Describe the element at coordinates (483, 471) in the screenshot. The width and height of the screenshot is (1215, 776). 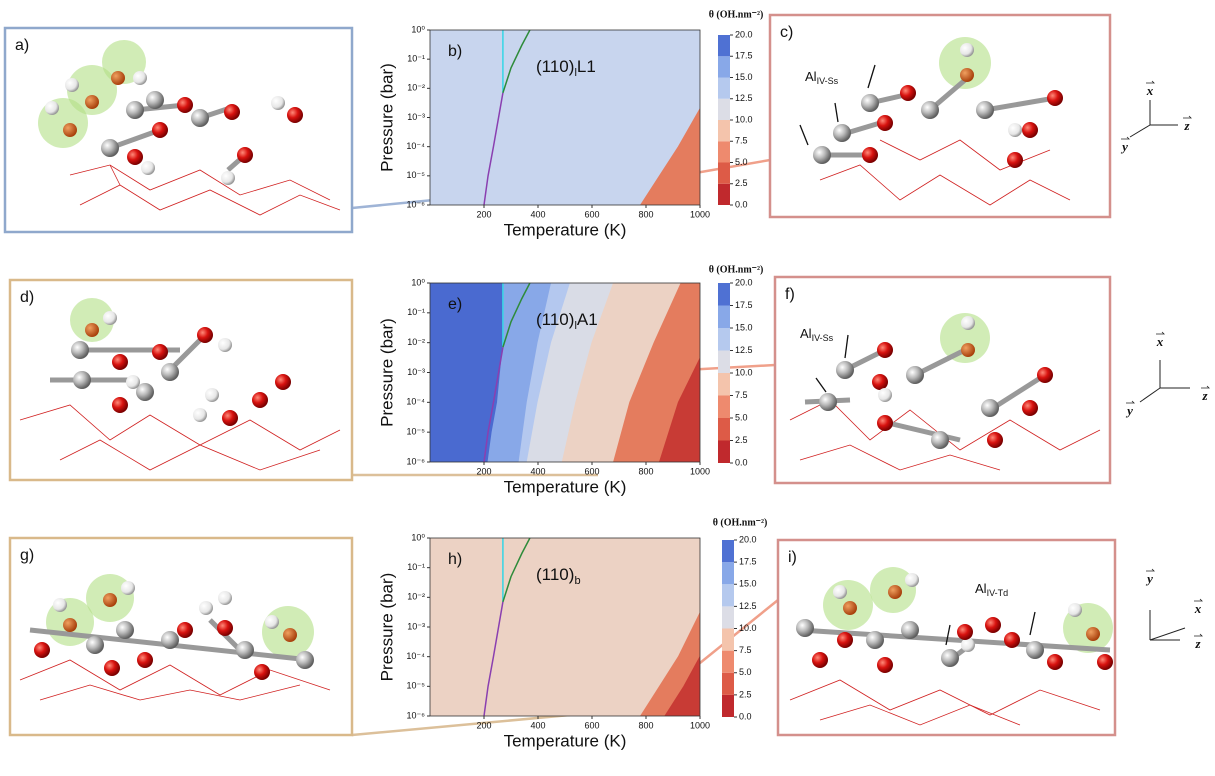
I see `x-tick-label: 200` at that location.